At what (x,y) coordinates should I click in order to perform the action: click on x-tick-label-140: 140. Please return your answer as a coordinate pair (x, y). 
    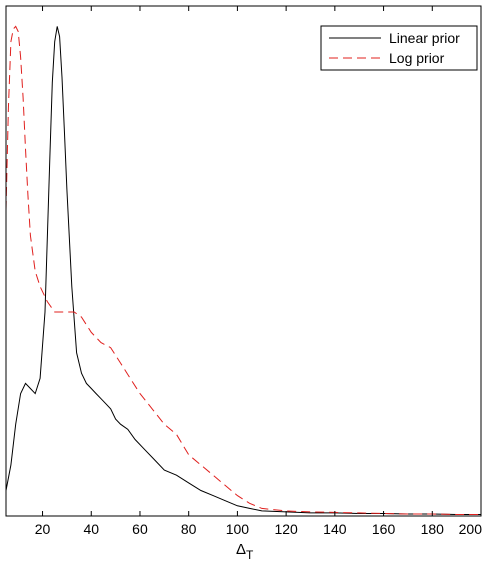
    Looking at the image, I should click on (335, 529).